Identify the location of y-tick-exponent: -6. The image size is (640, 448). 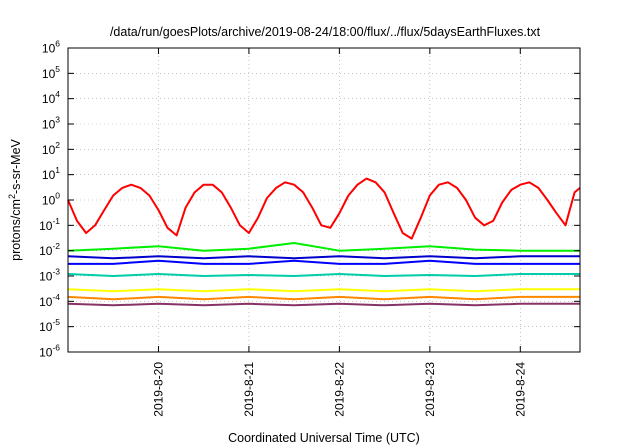
(56, 348).